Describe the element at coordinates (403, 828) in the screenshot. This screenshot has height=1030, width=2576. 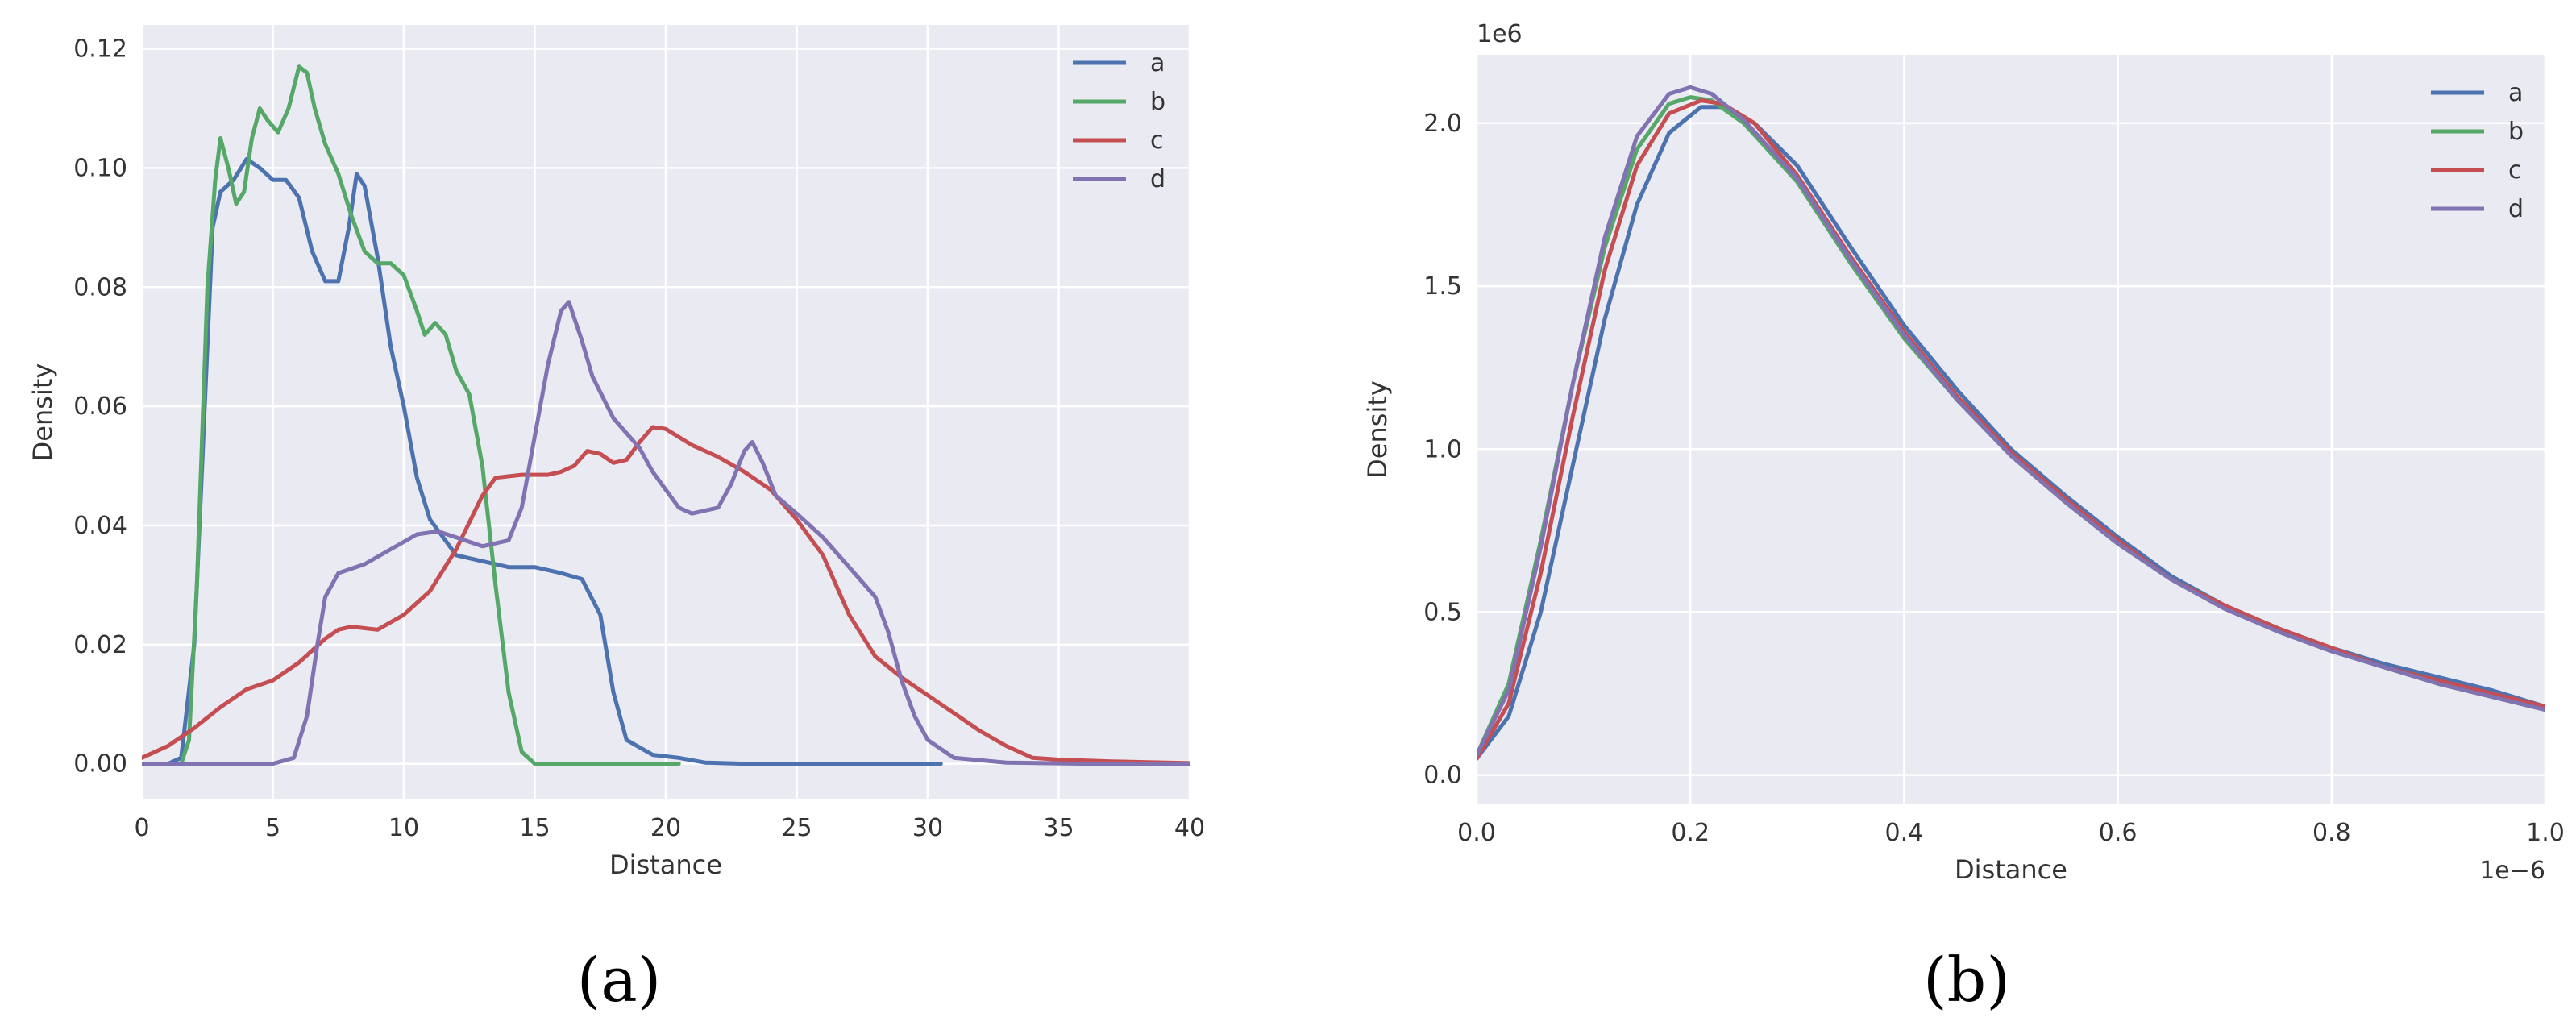
I see `x-tick-label: 10` at that location.